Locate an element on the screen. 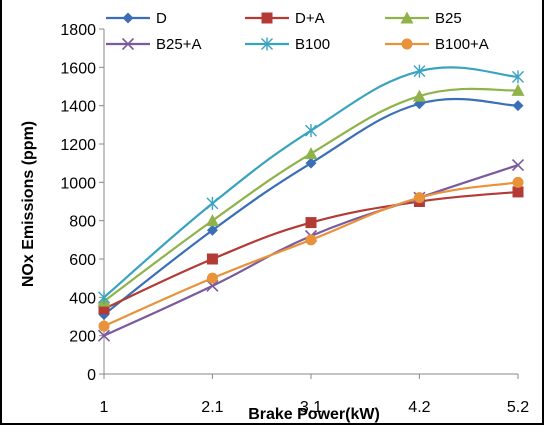 This screenshot has width=544, height=425. x-axis: 1 2.1 3.1 4.2 5.2 is located at coordinates (314, 394).